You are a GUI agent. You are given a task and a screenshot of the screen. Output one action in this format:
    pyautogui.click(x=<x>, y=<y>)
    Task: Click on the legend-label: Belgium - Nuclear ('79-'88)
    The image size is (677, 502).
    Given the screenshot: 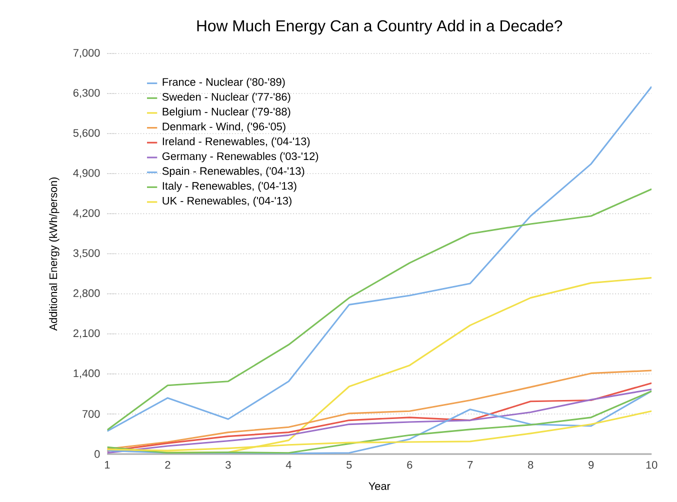 What is the action you would take?
    pyautogui.click(x=226, y=113)
    